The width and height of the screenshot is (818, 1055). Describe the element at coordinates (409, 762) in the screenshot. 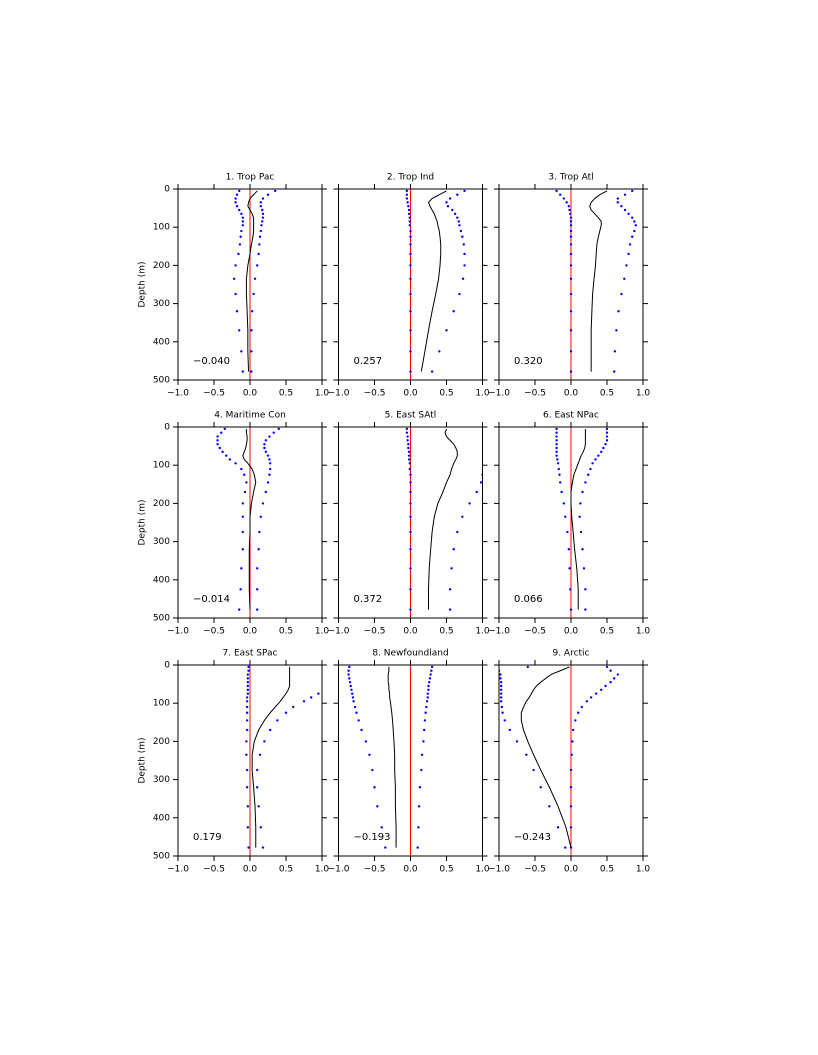

I see `panel: 8. Newfoundland −1.0 −0.5 0.0 0.5 1.0 −0.193` at that location.